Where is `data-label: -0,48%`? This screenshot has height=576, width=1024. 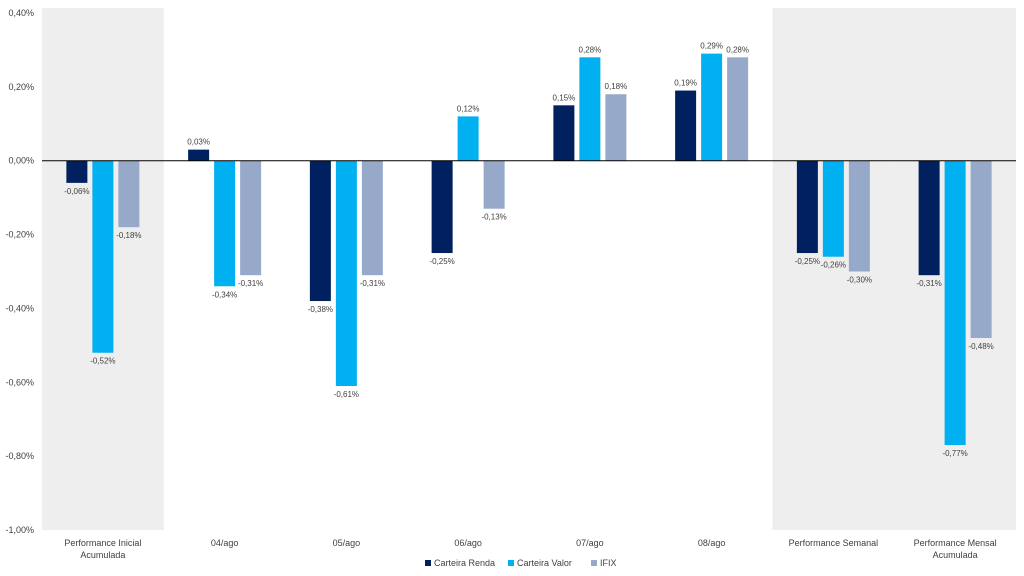
data-label: -0,48% is located at coordinates (980, 346).